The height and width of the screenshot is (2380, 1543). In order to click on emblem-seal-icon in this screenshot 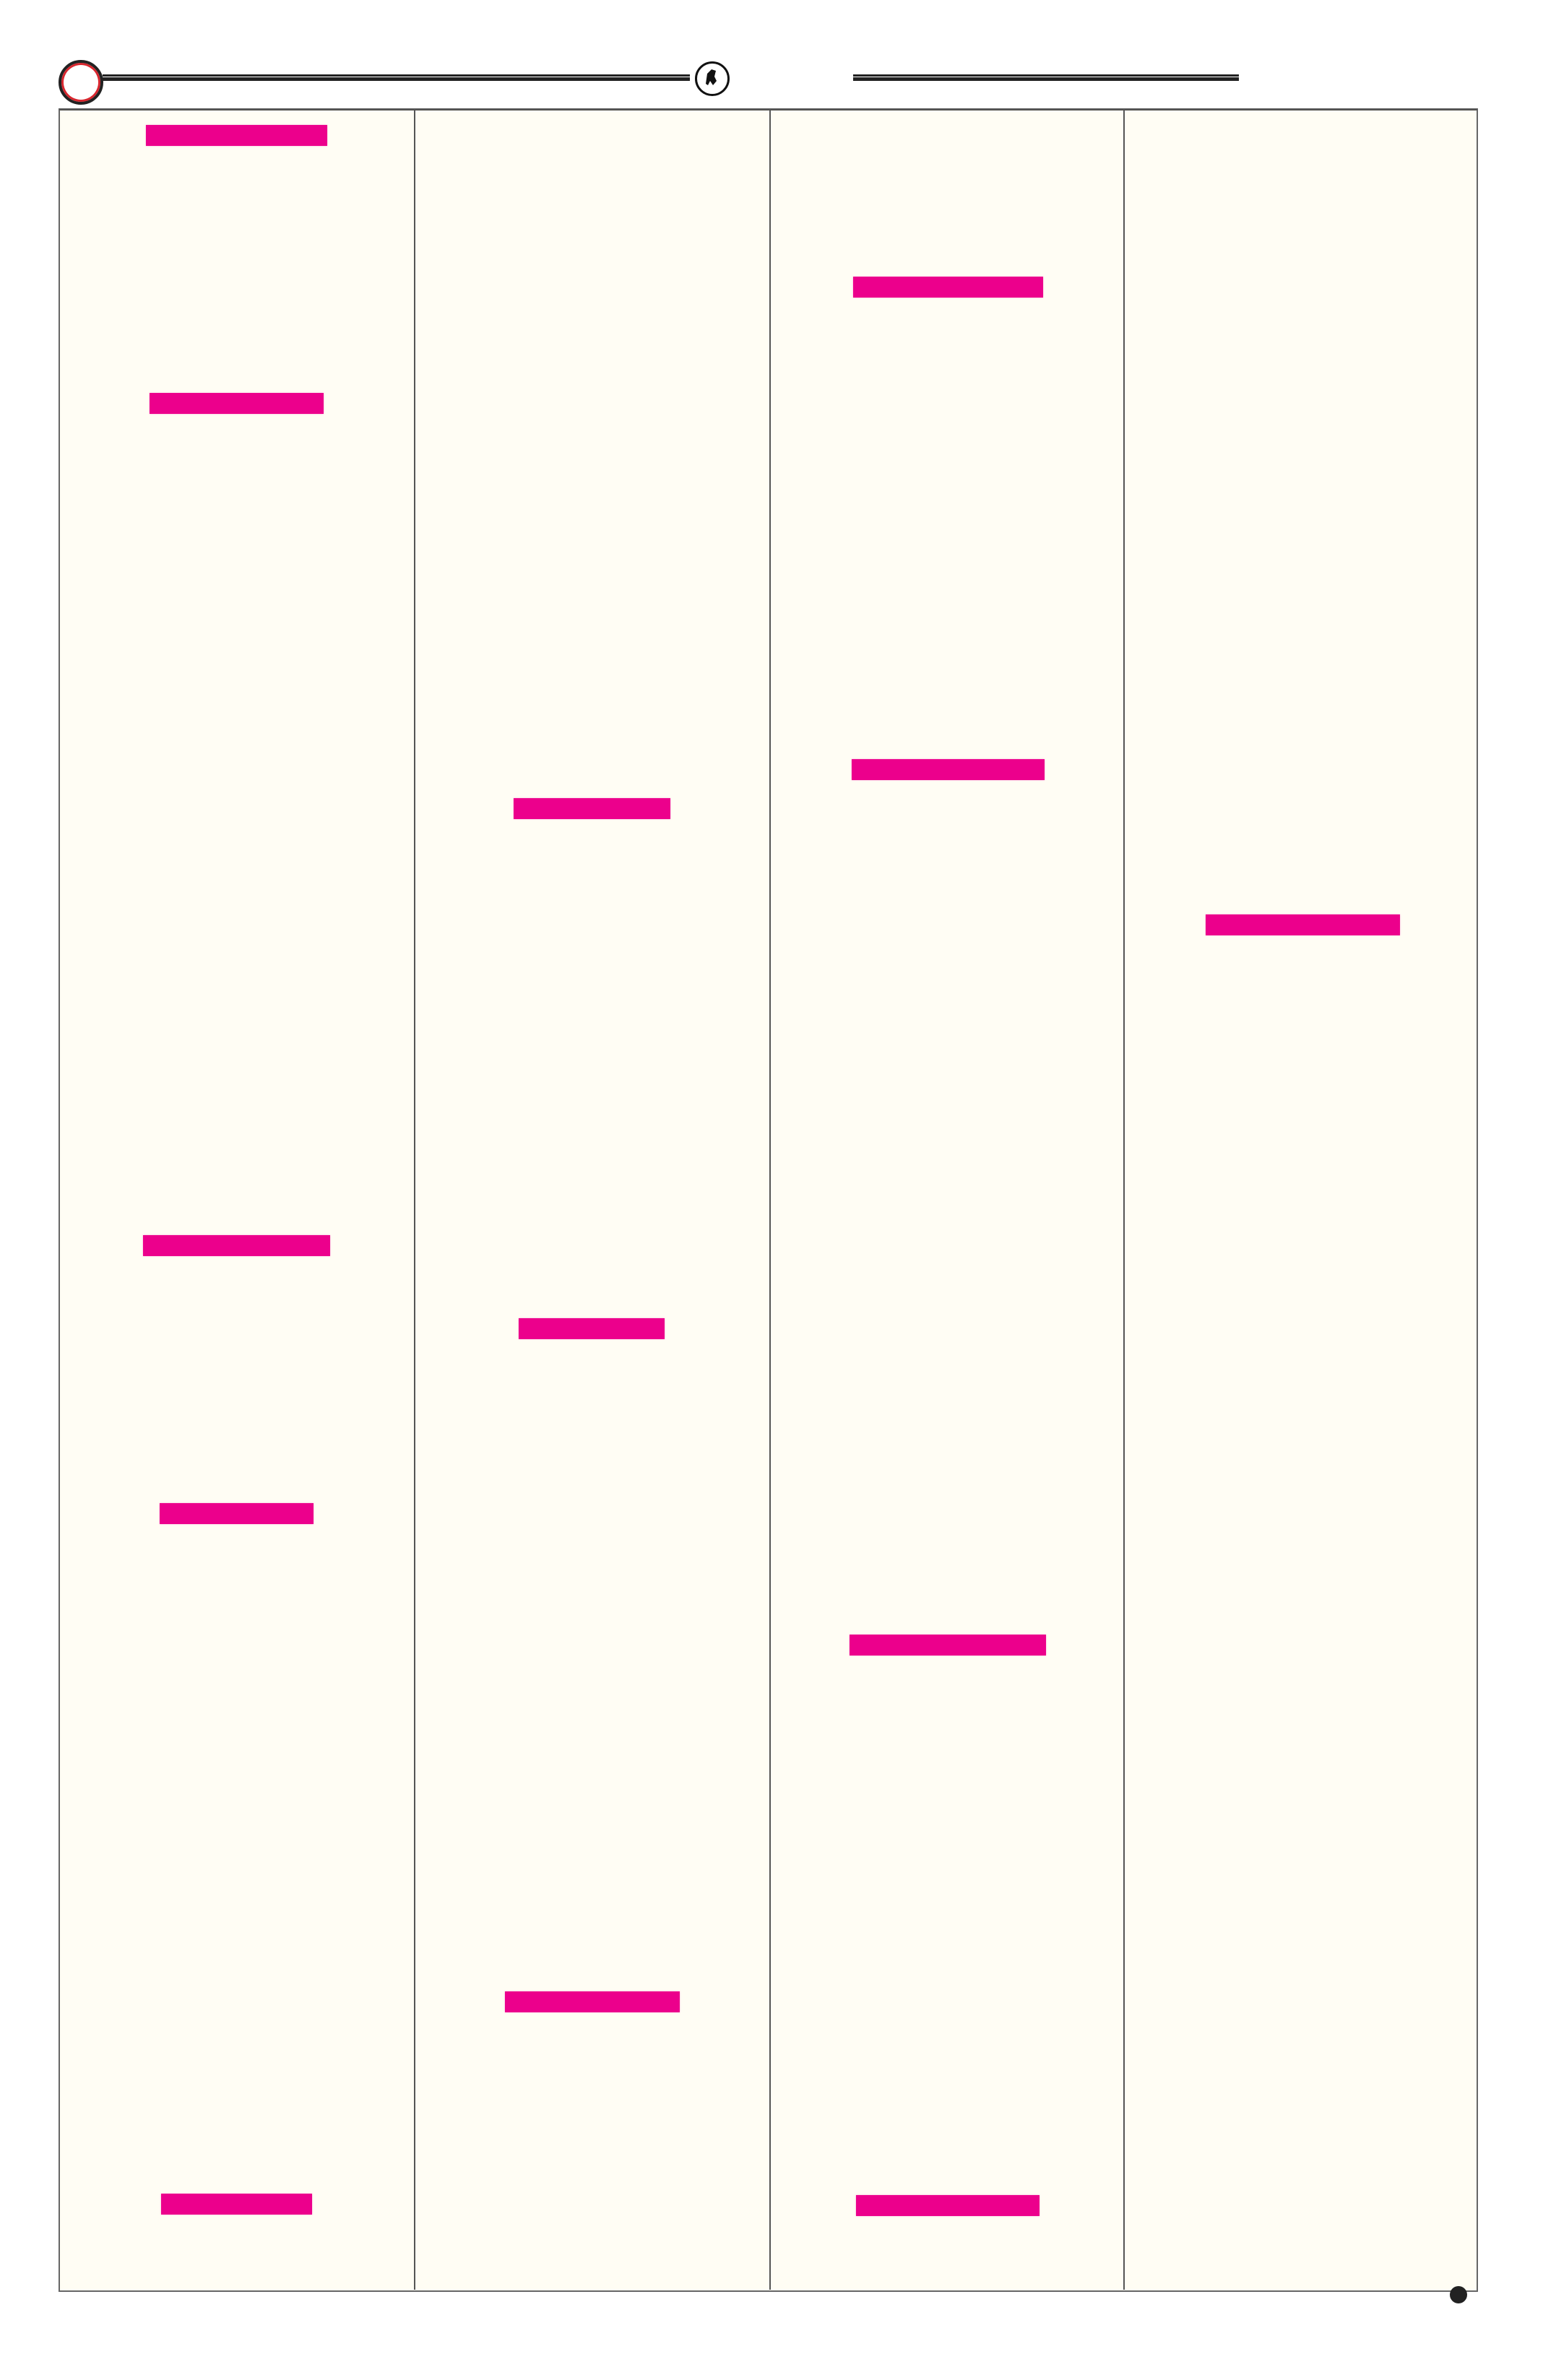, I will do `click(712, 78)`.